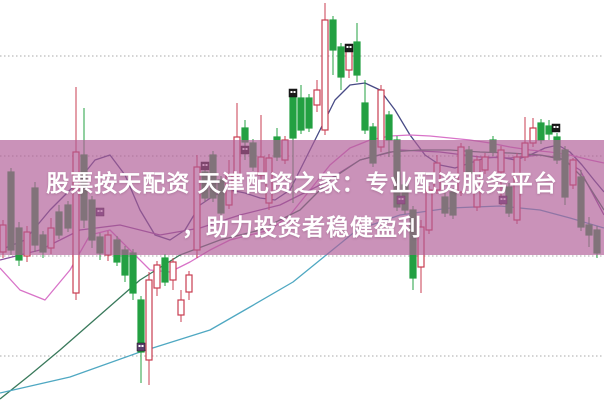  Describe the element at coordinates (302, 227) in the screenshot. I see `banner-text-line2: ，助力投资者稳健盈利` at that location.